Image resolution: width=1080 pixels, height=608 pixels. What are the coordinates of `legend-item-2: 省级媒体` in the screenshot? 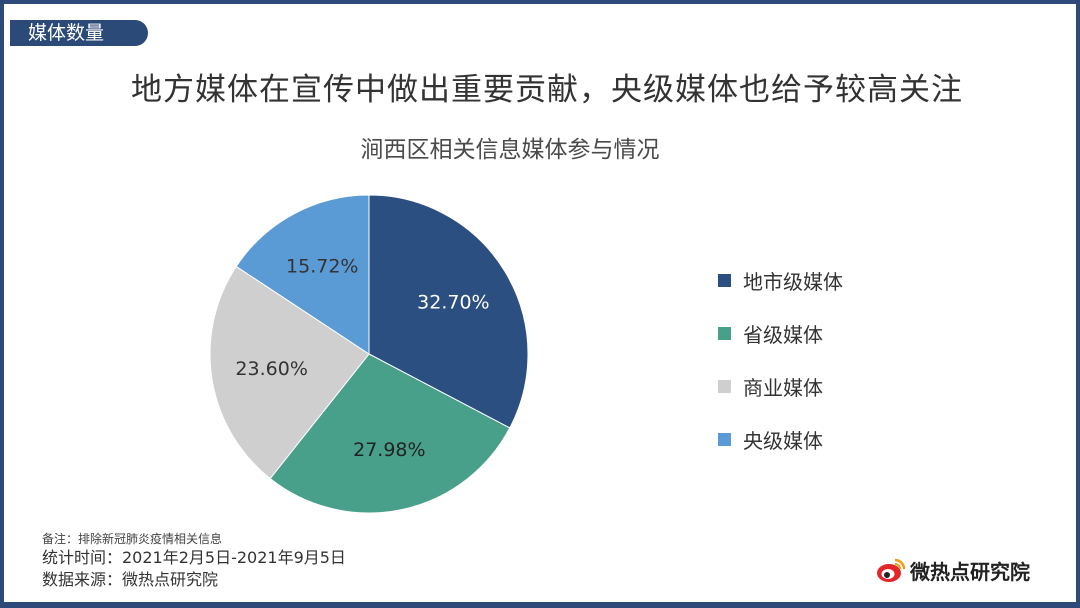 It's located at (780, 333).